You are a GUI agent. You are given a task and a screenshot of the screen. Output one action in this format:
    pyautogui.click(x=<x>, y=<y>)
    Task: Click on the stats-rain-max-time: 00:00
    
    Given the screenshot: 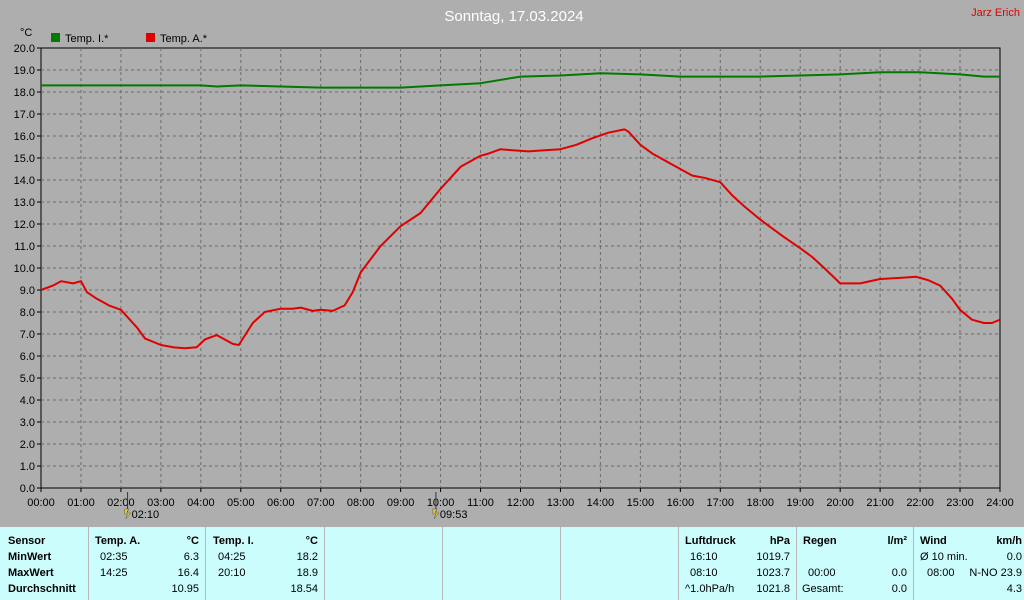 What is the action you would take?
    pyautogui.click(x=822, y=573)
    